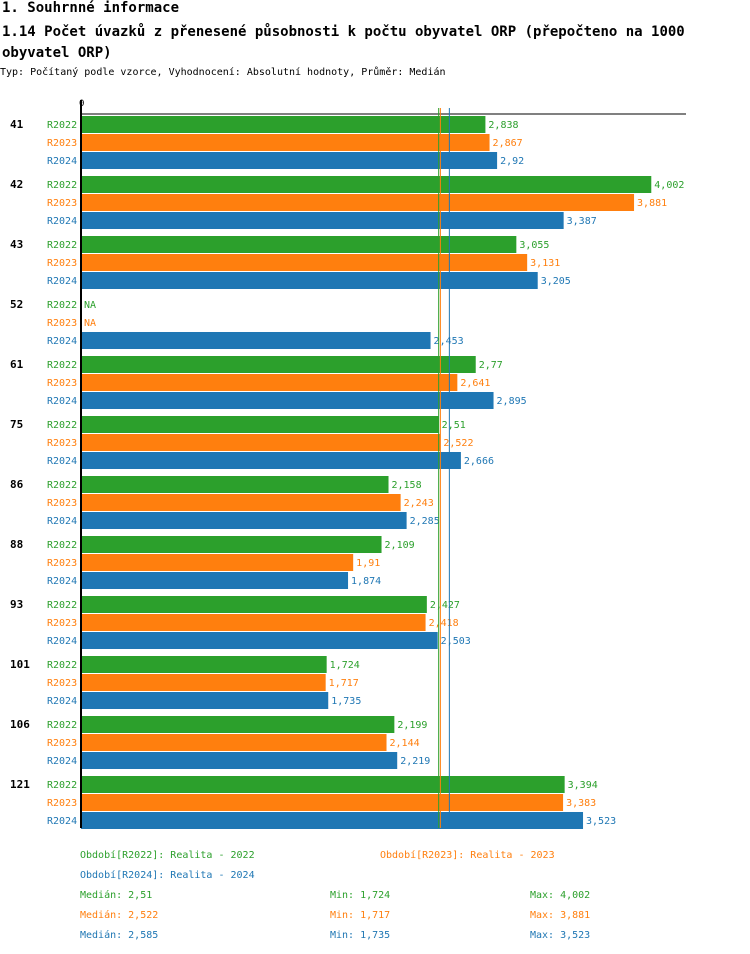 Image resolution: width=750 pixels, height=954 pixels. I want to click on series-label-r2023-43: R2023, so click(62, 263).